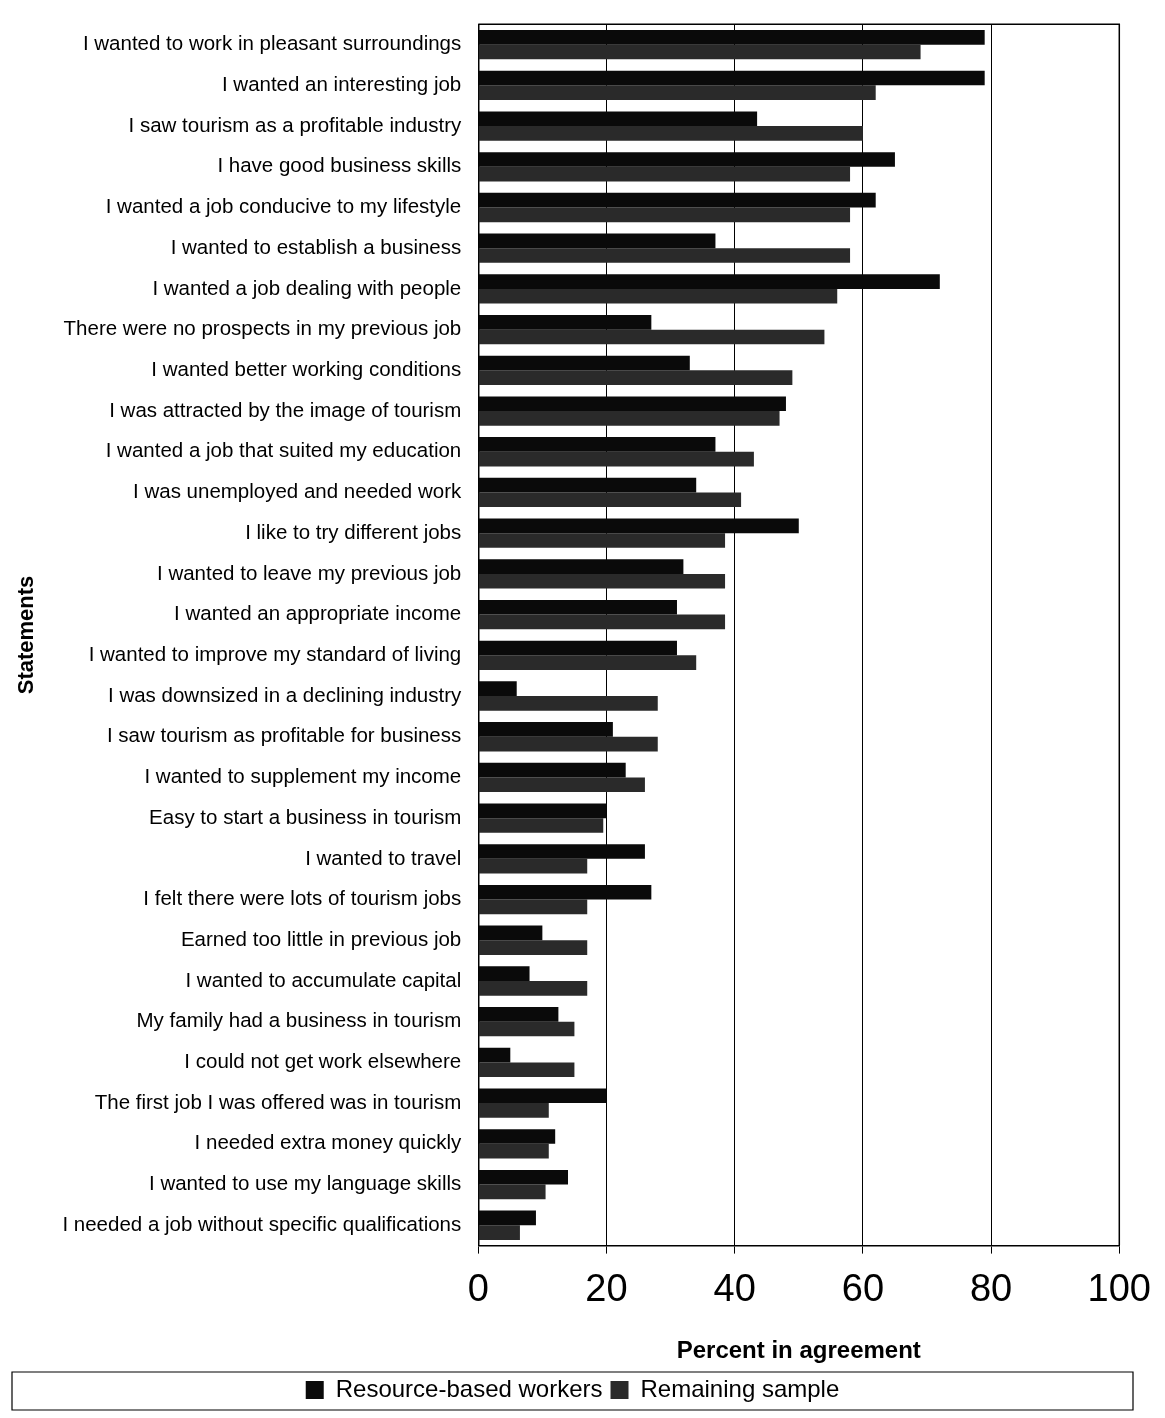 Image resolution: width=1165 pixels, height=1418 pixels. I want to click on y-tick-label: I wanted to leave my previous job, so click(309, 572).